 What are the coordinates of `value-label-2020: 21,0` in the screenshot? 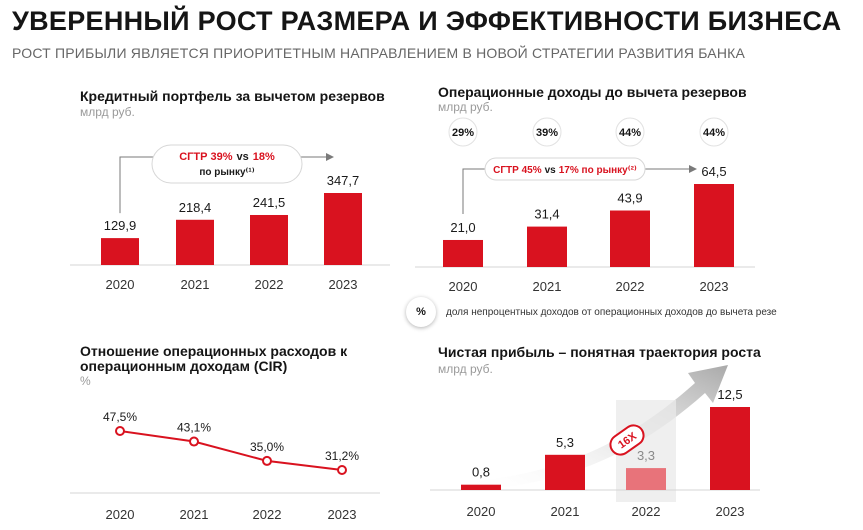 It's located at (462, 227).